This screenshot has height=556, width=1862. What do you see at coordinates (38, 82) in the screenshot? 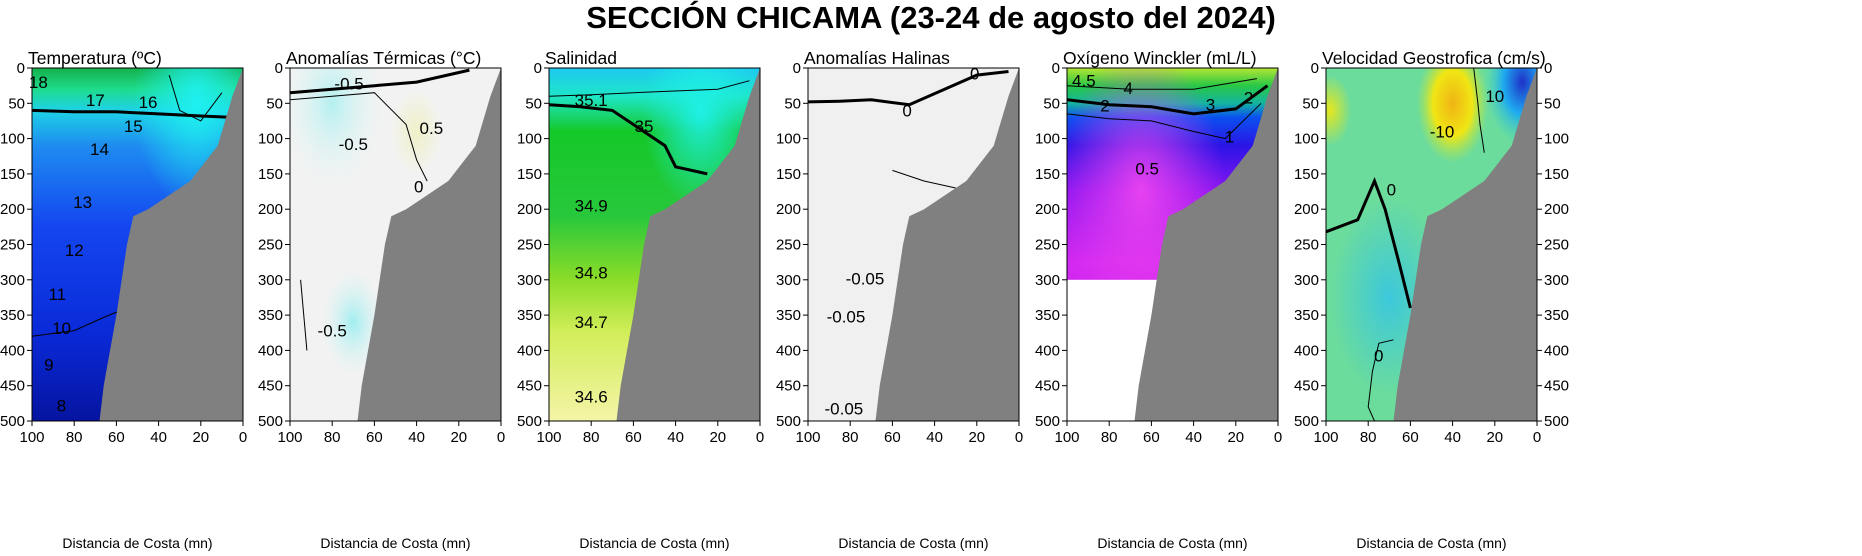
I see `contour-label: 18` at bounding box center [38, 82].